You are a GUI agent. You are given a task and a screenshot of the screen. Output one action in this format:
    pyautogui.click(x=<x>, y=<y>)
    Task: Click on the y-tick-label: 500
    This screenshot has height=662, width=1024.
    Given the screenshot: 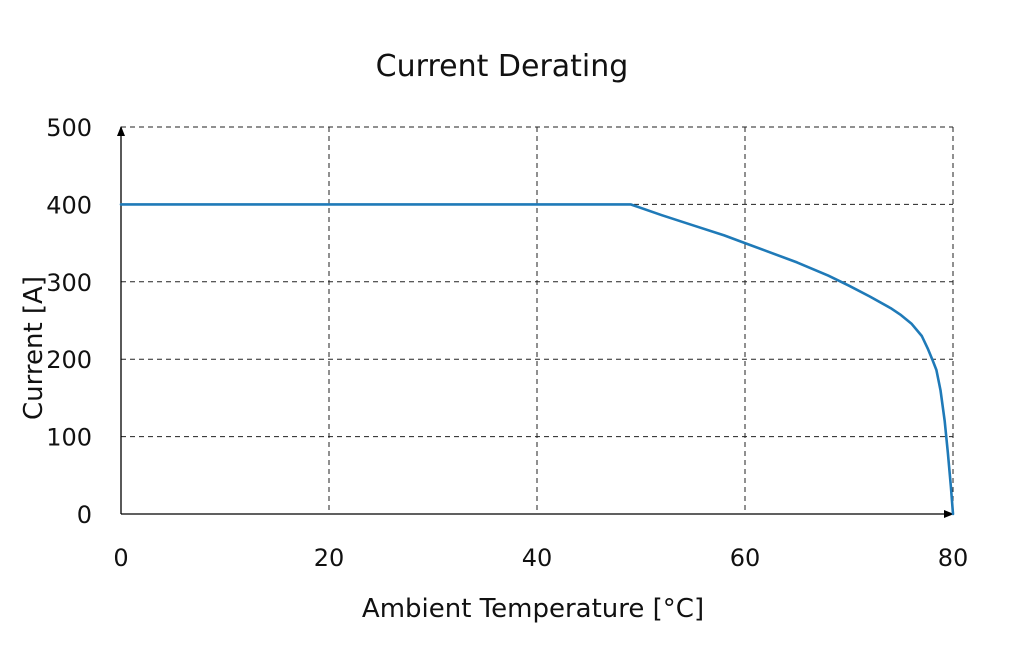 What is the action you would take?
    pyautogui.click(x=69, y=128)
    